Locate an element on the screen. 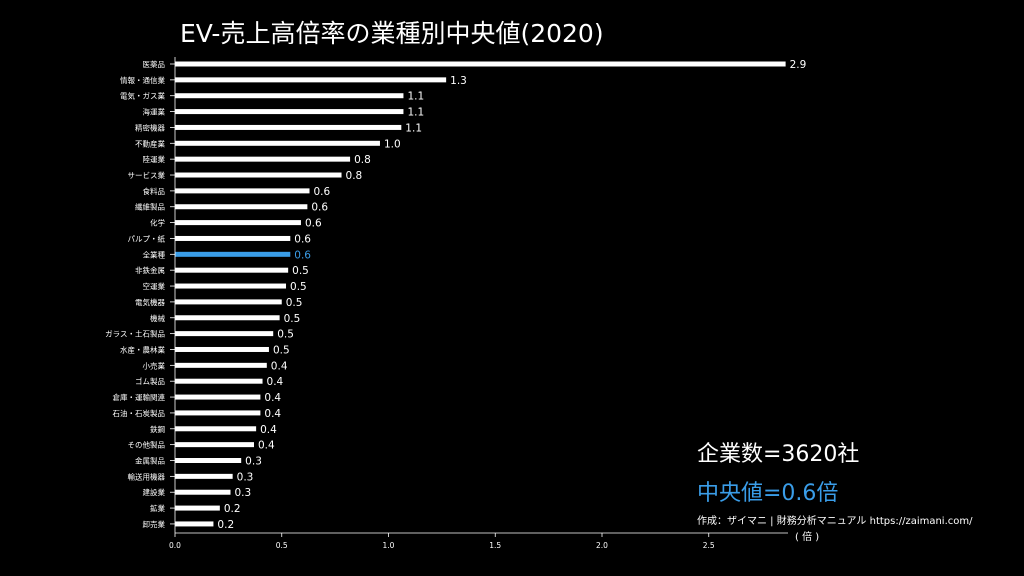  category-label: 不動産業 is located at coordinates (150, 143).